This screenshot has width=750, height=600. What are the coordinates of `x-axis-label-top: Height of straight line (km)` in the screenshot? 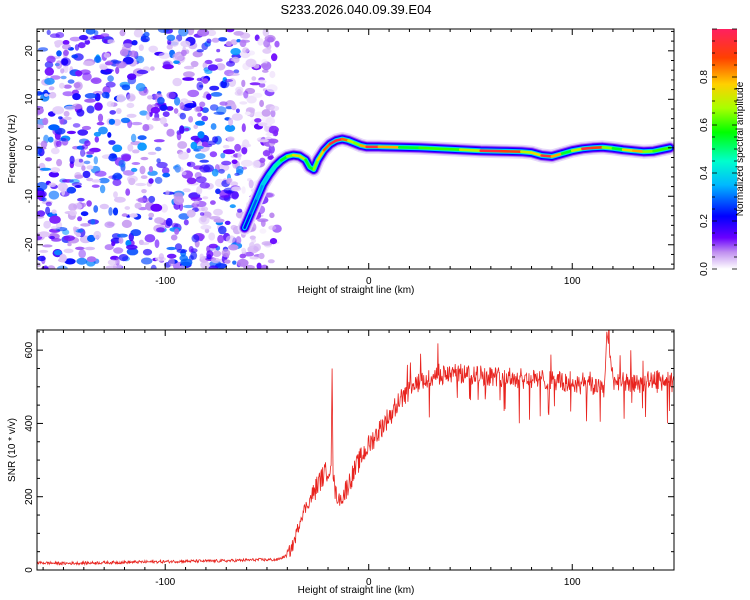 It's located at (356, 290).